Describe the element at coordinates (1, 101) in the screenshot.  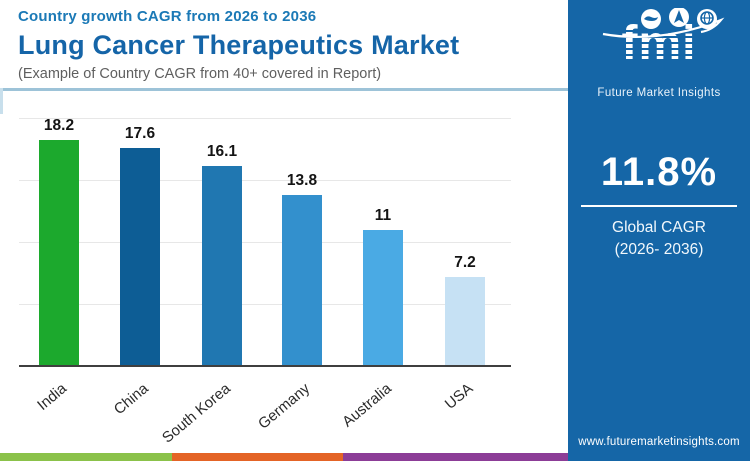
I see `left-edge-accent` at that location.